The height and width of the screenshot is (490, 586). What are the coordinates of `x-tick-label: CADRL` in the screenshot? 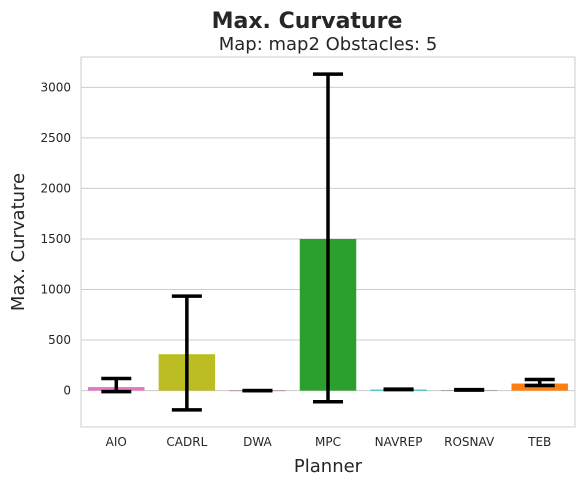 It's located at (186, 442).